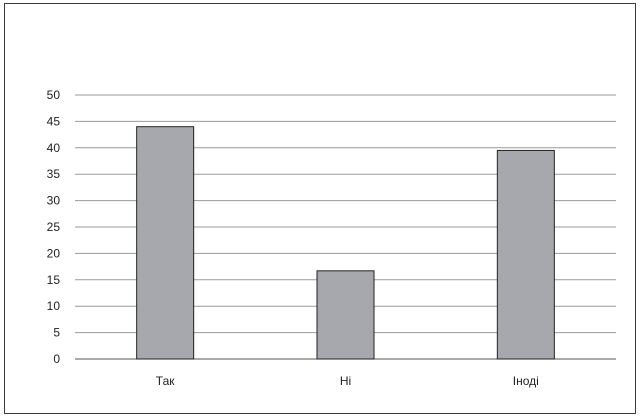 The image size is (642, 419). What do you see at coordinates (54, 306) in the screenshot?
I see `y-tick-label: 10` at bounding box center [54, 306].